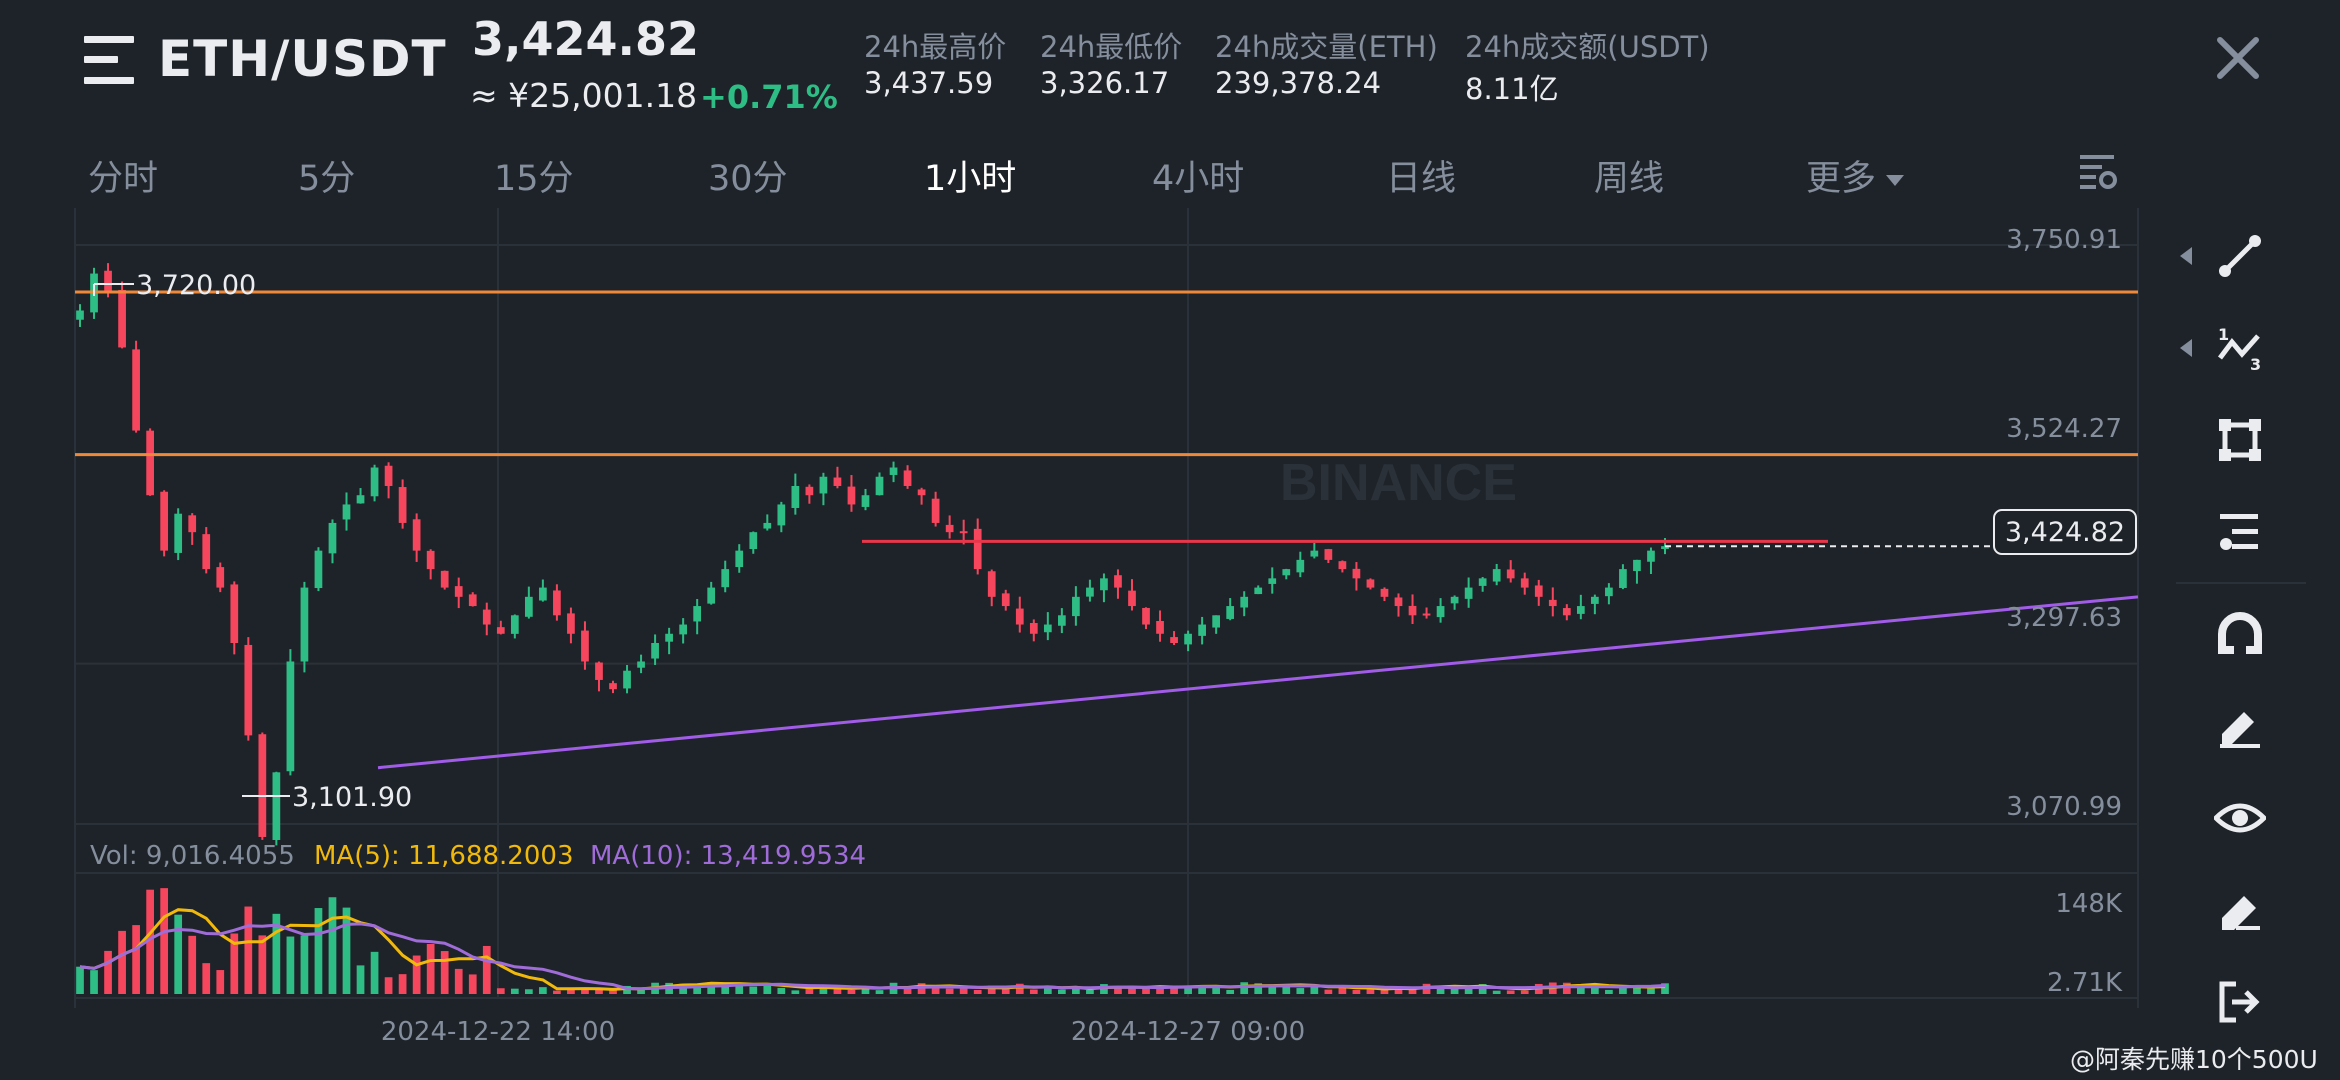  I want to click on pair-title: ETH/USDT, so click(302, 59).